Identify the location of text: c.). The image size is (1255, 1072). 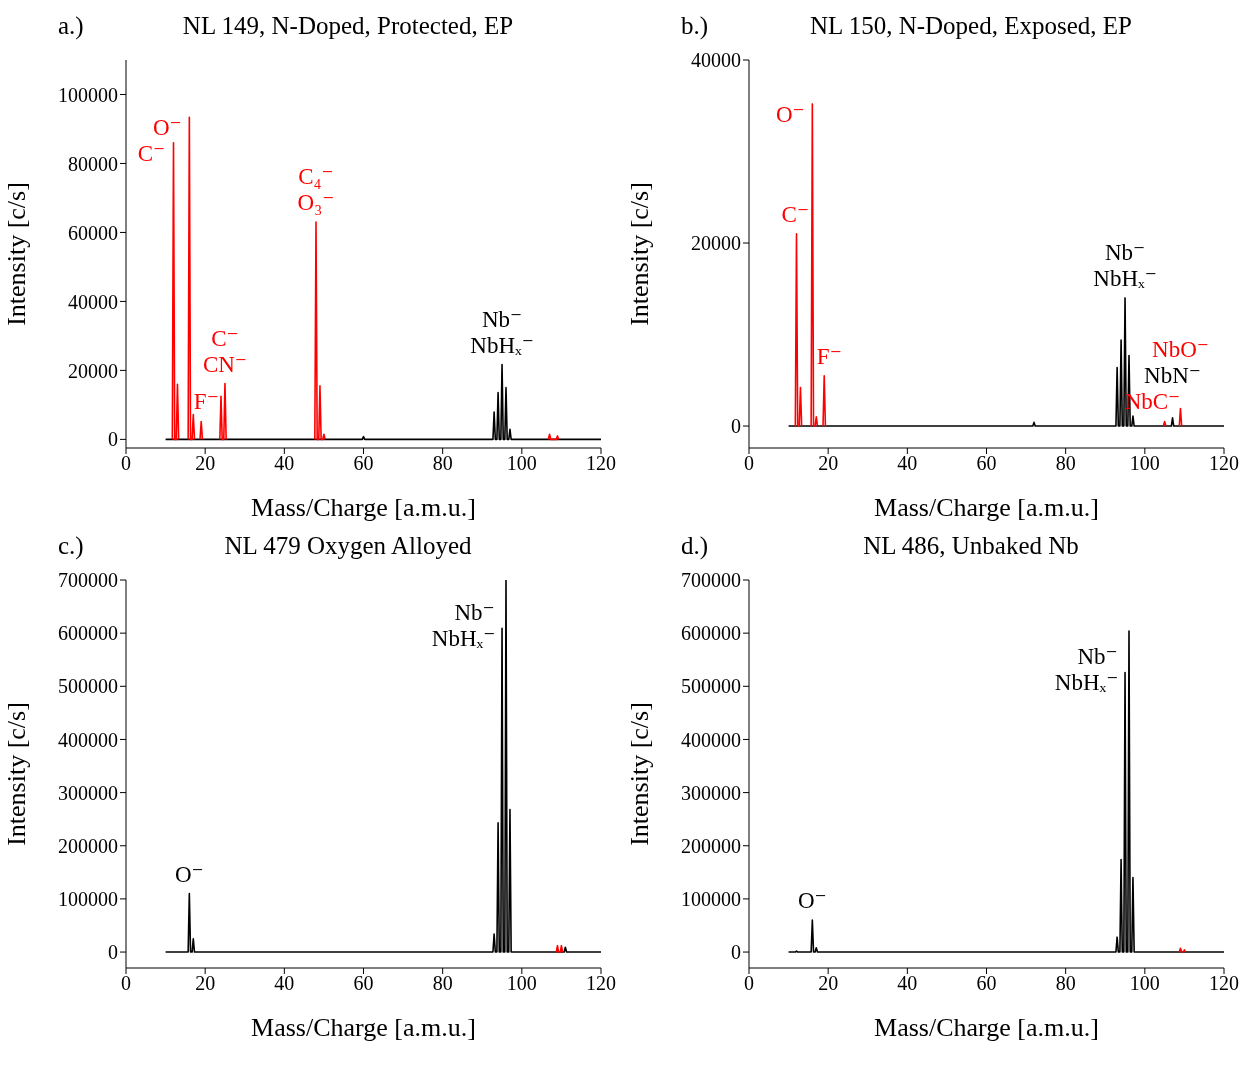
(71, 545).